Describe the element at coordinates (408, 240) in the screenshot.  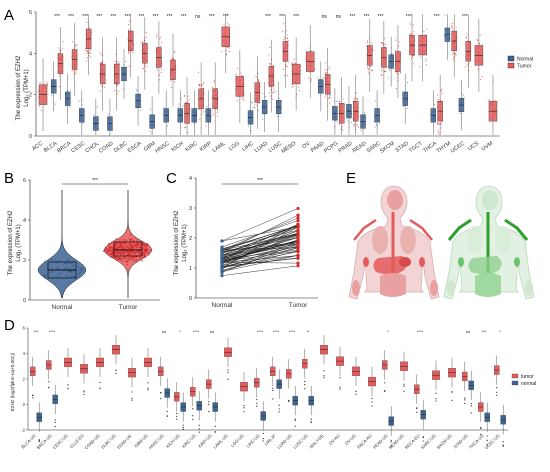
I see `tumor-right-lung-organ` at that location.